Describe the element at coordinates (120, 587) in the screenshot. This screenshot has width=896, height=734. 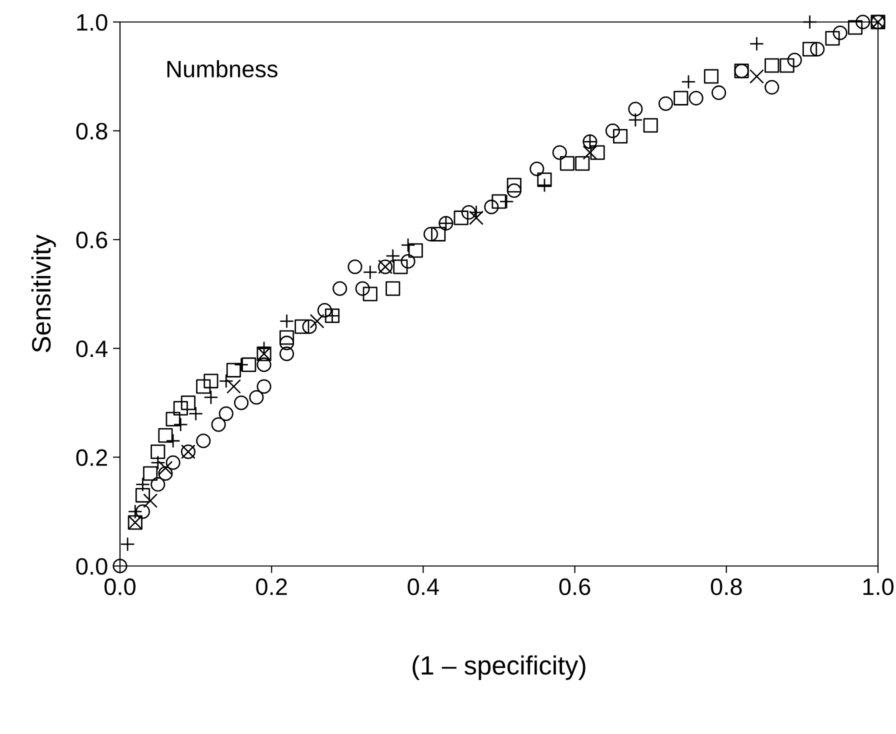
I see `x-tick-label: 0.0` at that location.